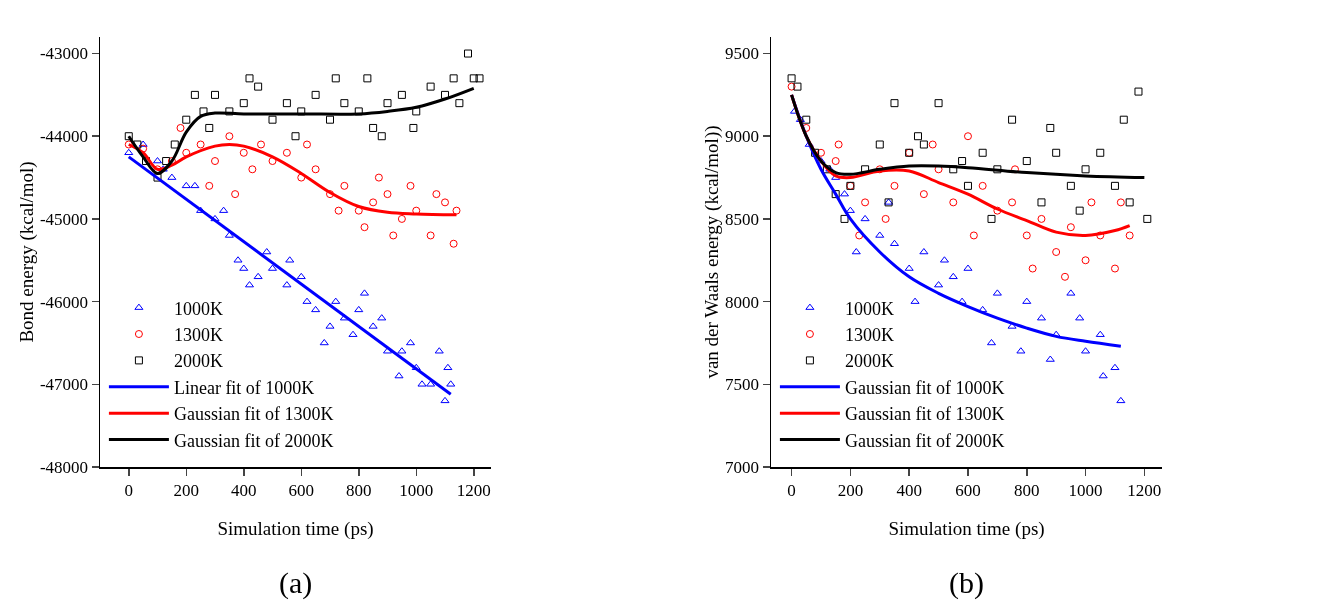  Describe the element at coordinates (1144, 490) in the screenshot. I see `x-tick-label: 1200` at that location.